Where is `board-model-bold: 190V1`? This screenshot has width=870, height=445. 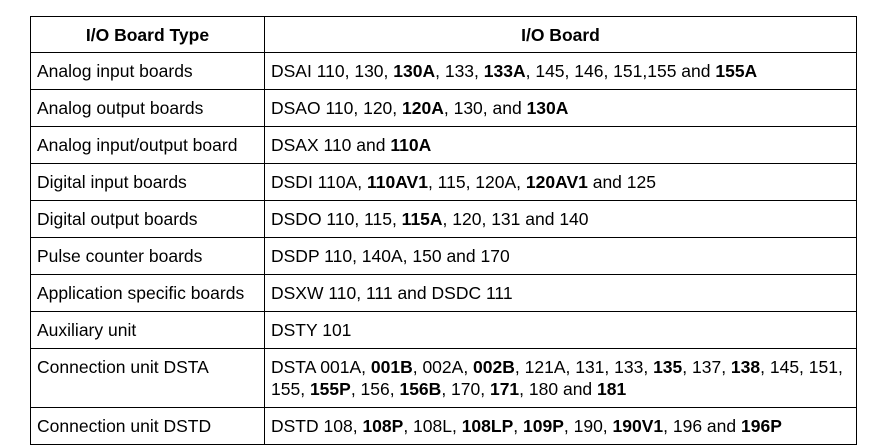 board-model-bold: 190V1 is located at coordinates (638, 426).